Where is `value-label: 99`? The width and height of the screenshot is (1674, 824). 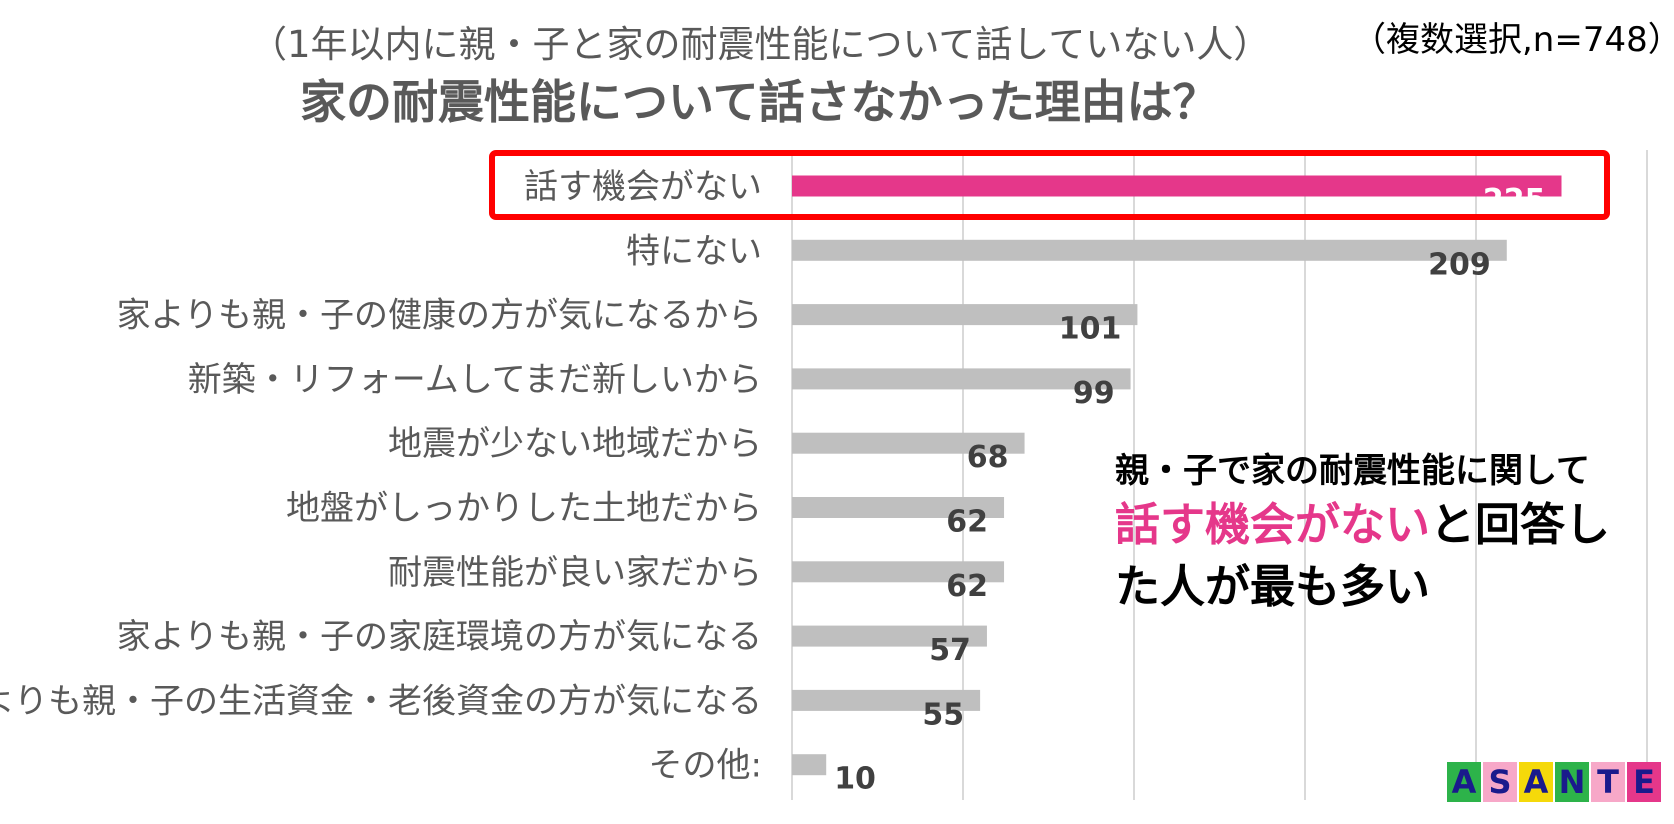 value-label: 99 is located at coordinates (1094, 393).